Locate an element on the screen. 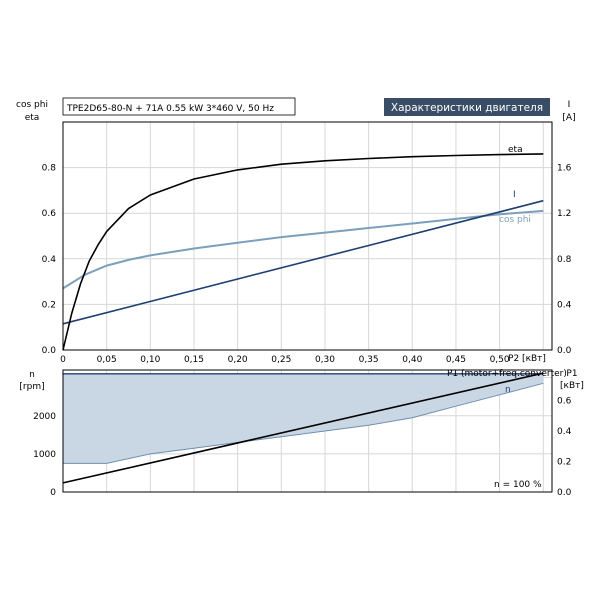  y-right-tick-label: 0.4 is located at coordinates (564, 305).